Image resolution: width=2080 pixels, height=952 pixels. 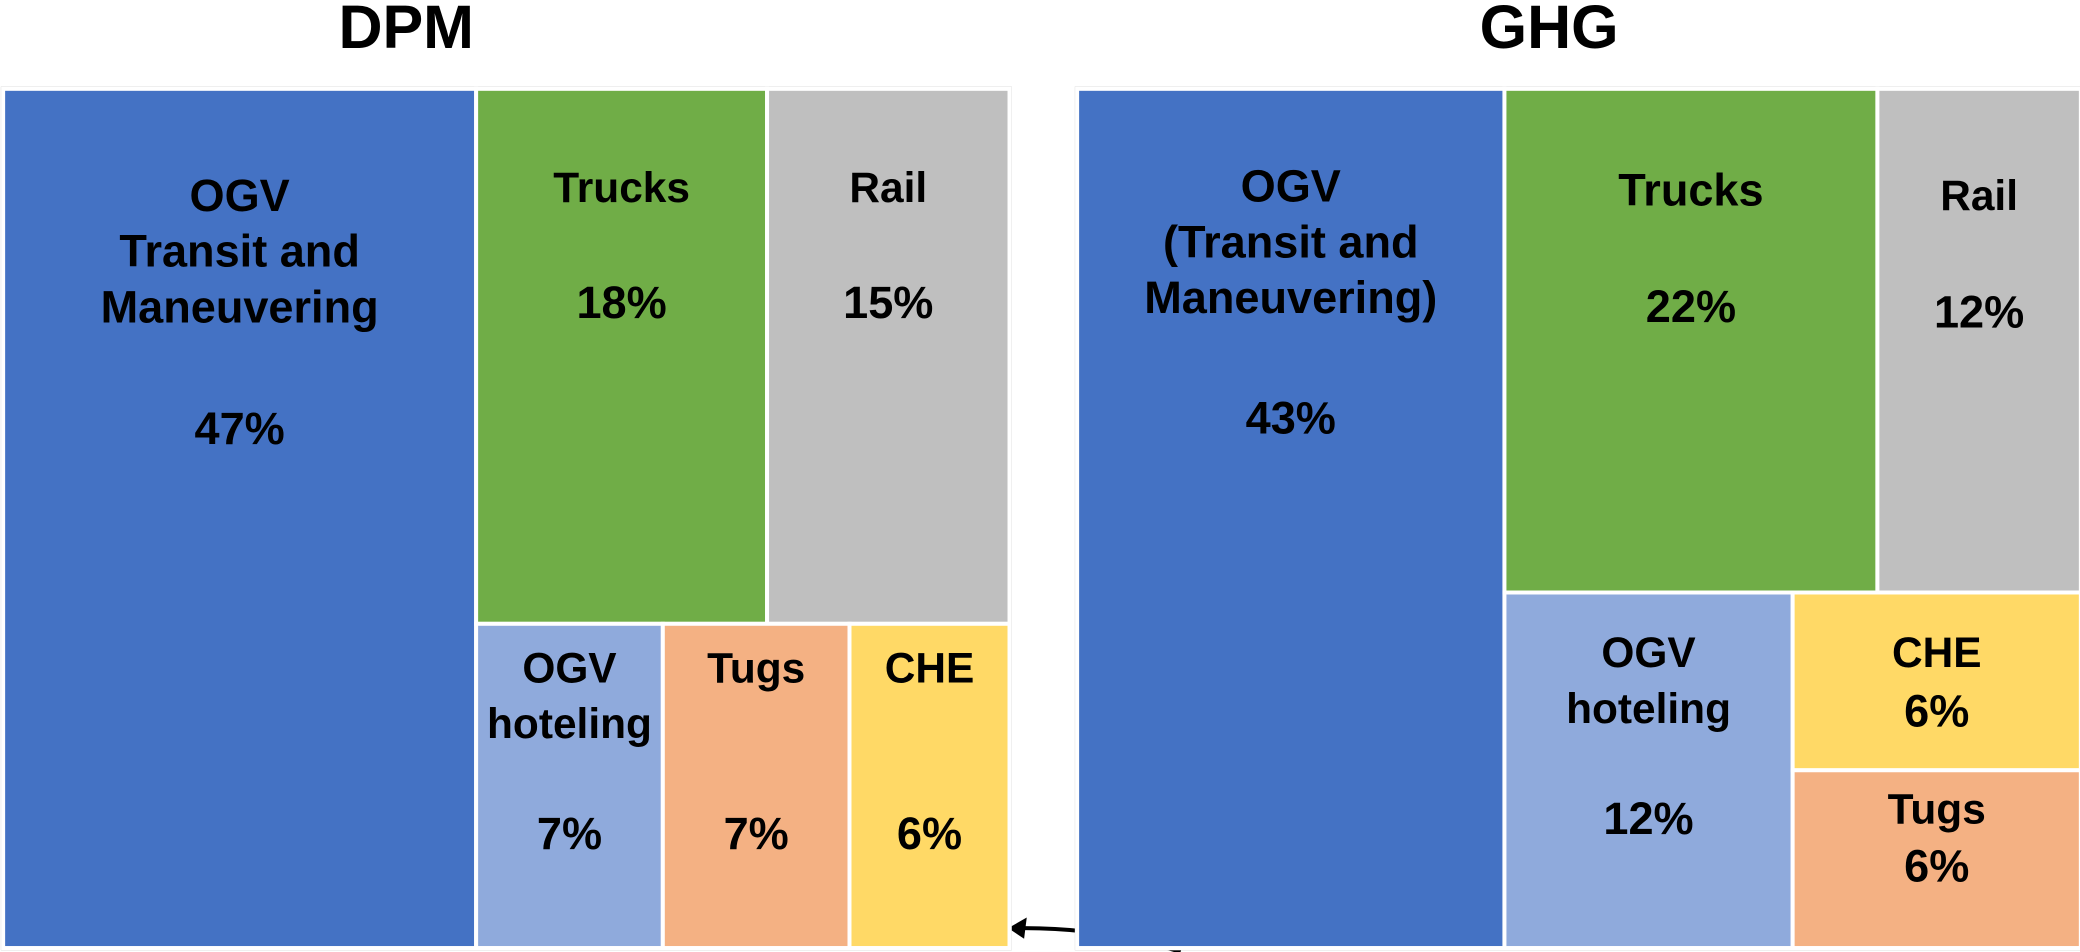 I want to click on value-label: 47%, so click(x=240, y=428).